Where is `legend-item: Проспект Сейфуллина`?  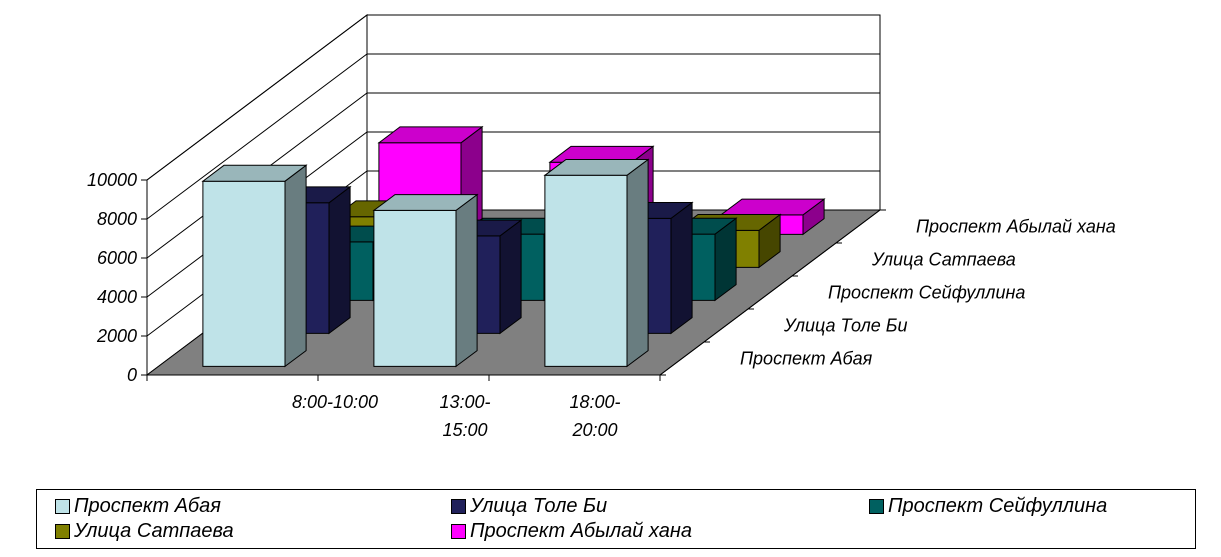
legend-item: Проспект Сейфуллина is located at coordinates (988, 506).